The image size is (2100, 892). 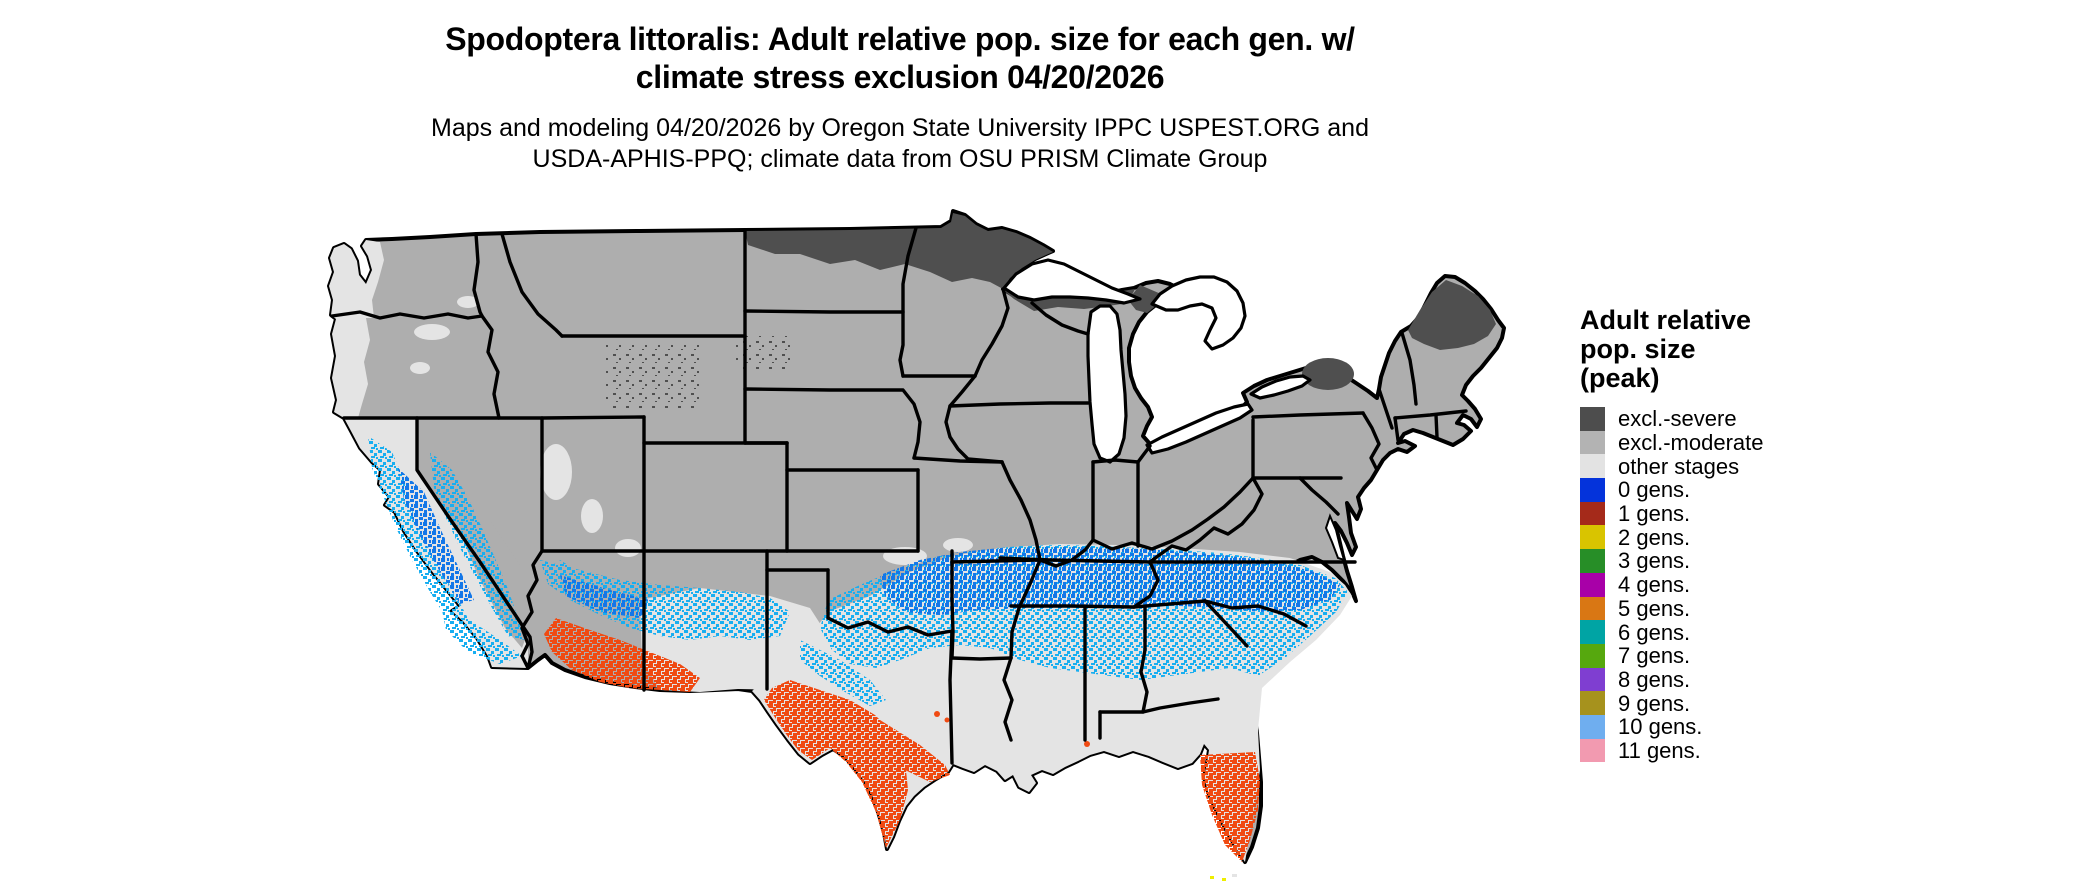 I want to click on map-lakes, so click(x=1174, y=410).